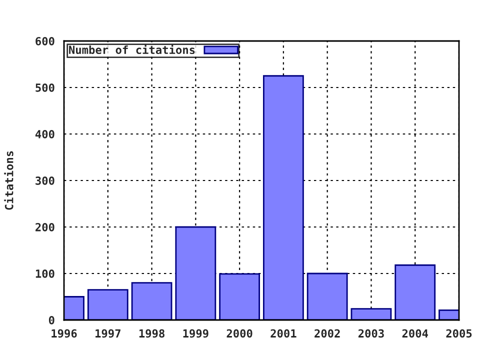 Image resolution: width=480 pixels, height=350 pixels. What do you see at coordinates (132, 49) in the screenshot?
I see `legend-label: Number of citations` at bounding box center [132, 49].